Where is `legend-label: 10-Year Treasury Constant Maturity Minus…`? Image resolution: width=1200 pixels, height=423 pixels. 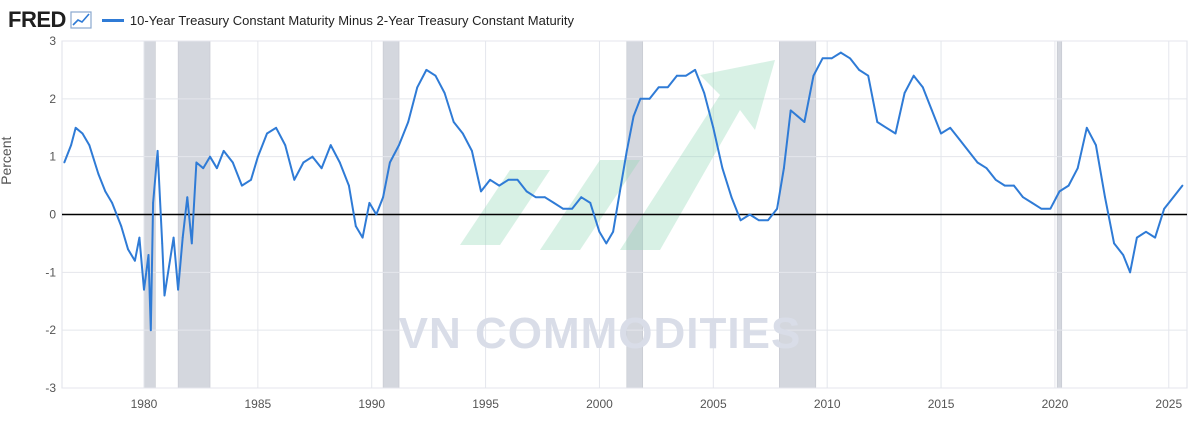
legend-label: 10-Year Treasury Constant Maturity Minus… is located at coordinates (352, 20).